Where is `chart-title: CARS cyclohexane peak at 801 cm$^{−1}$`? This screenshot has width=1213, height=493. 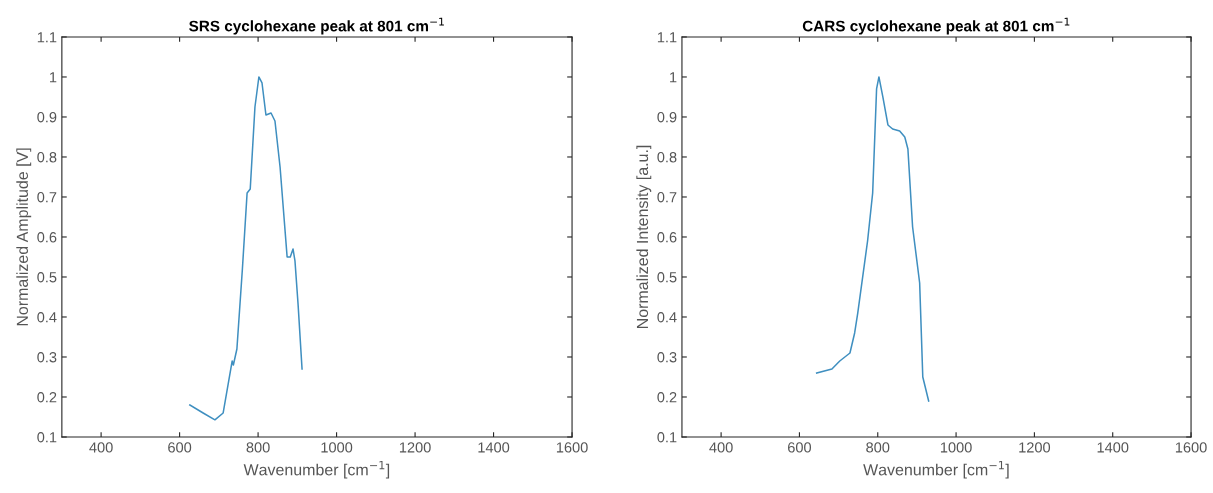 chart-title: CARS cyclohexane peak at 801 cm$^{−1}$ is located at coordinates (936, 26).